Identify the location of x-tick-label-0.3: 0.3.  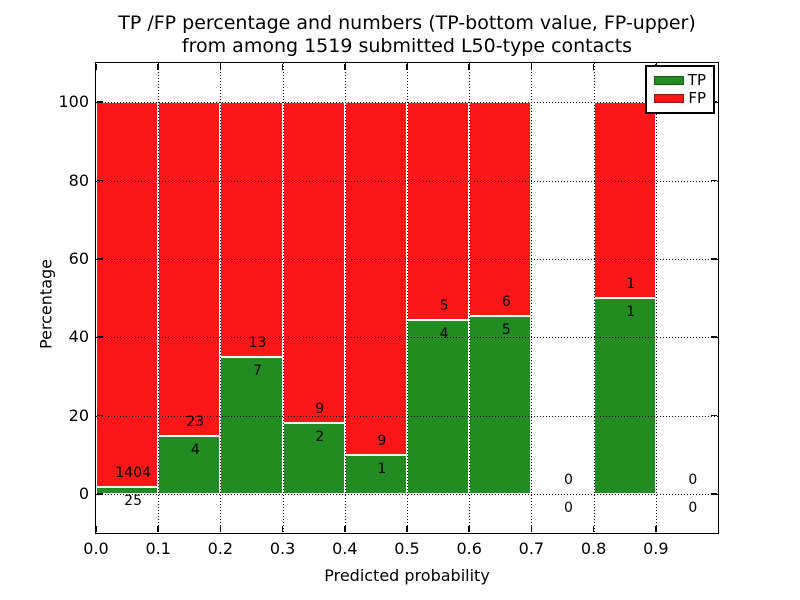
(282, 548).